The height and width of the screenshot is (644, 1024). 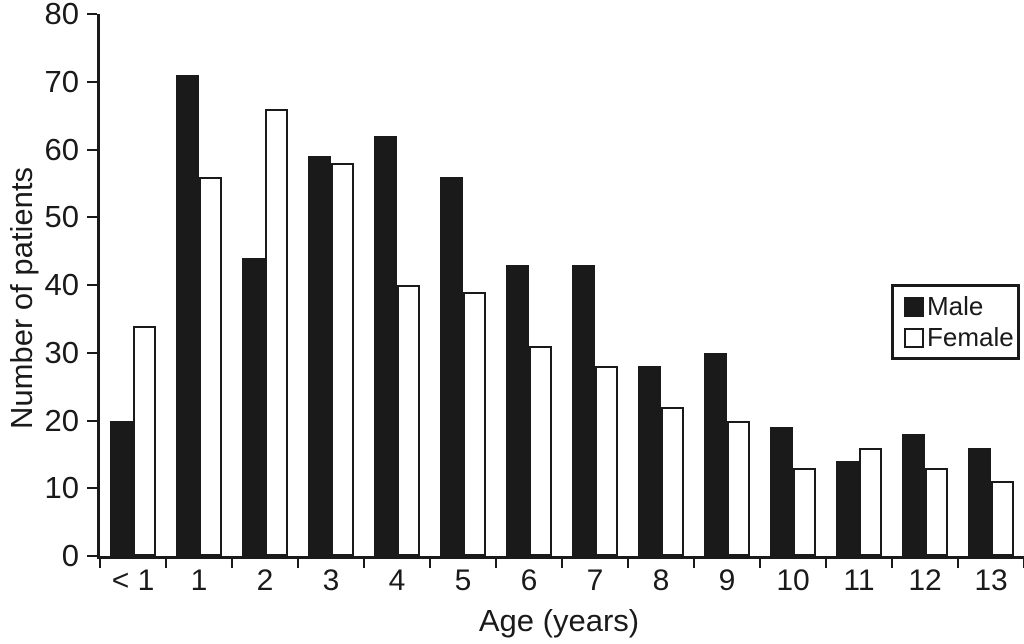 What do you see at coordinates (61, 149) in the screenshot?
I see `y-tick-label: 60` at bounding box center [61, 149].